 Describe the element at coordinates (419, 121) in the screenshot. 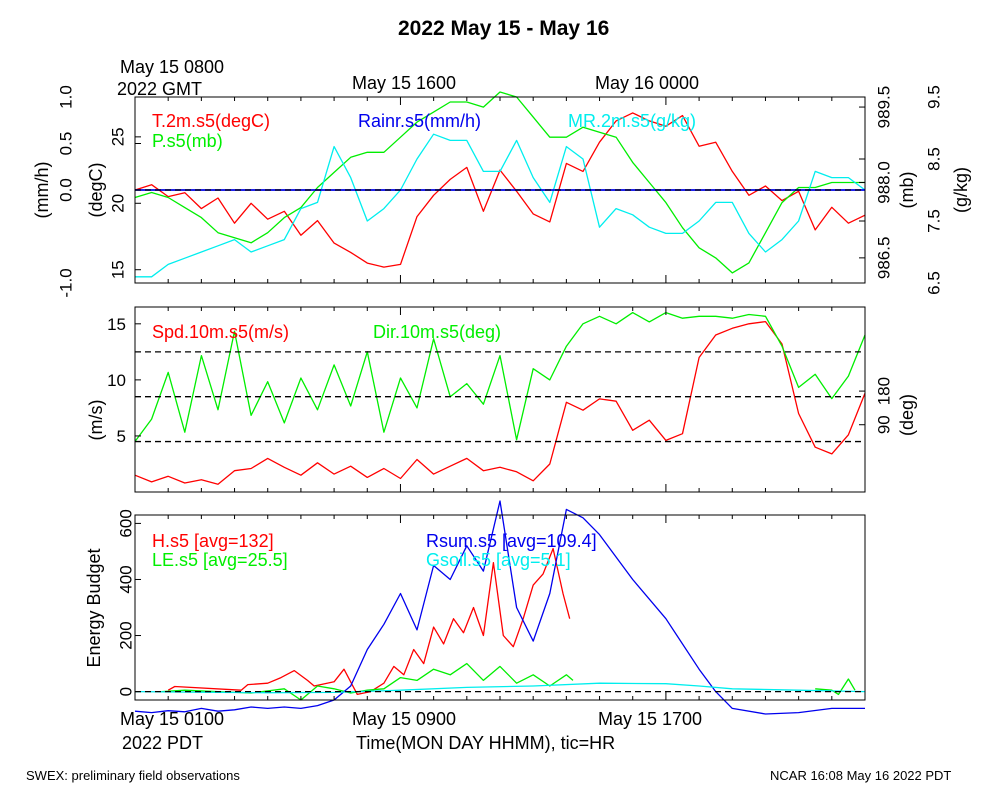

I see `met-legend-blue: Rainr.s5(mm/h)` at that location.